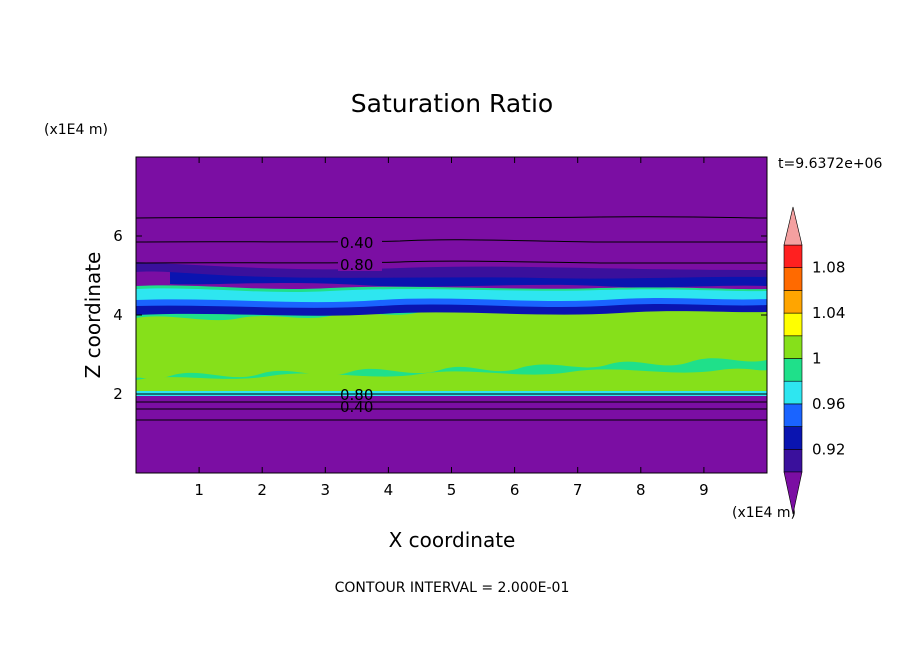 The width and height of the screenshot is (904, 654). I want to click on x-tick-label: 4, so click(389, 490).